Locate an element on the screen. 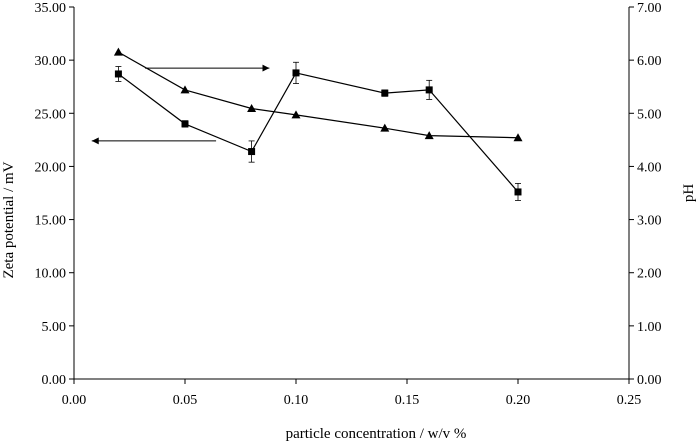 The height and width of the screenshot is (443, 697). x-tick-label: 0.10 is located at coordinates (296, 400).